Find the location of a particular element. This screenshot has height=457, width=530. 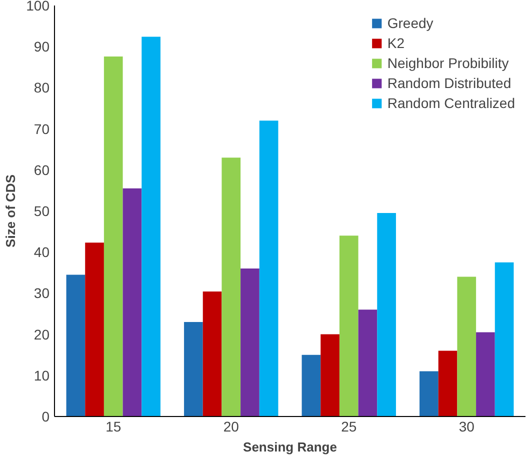

legend-label: K2 is located at coordinates (396, 43).